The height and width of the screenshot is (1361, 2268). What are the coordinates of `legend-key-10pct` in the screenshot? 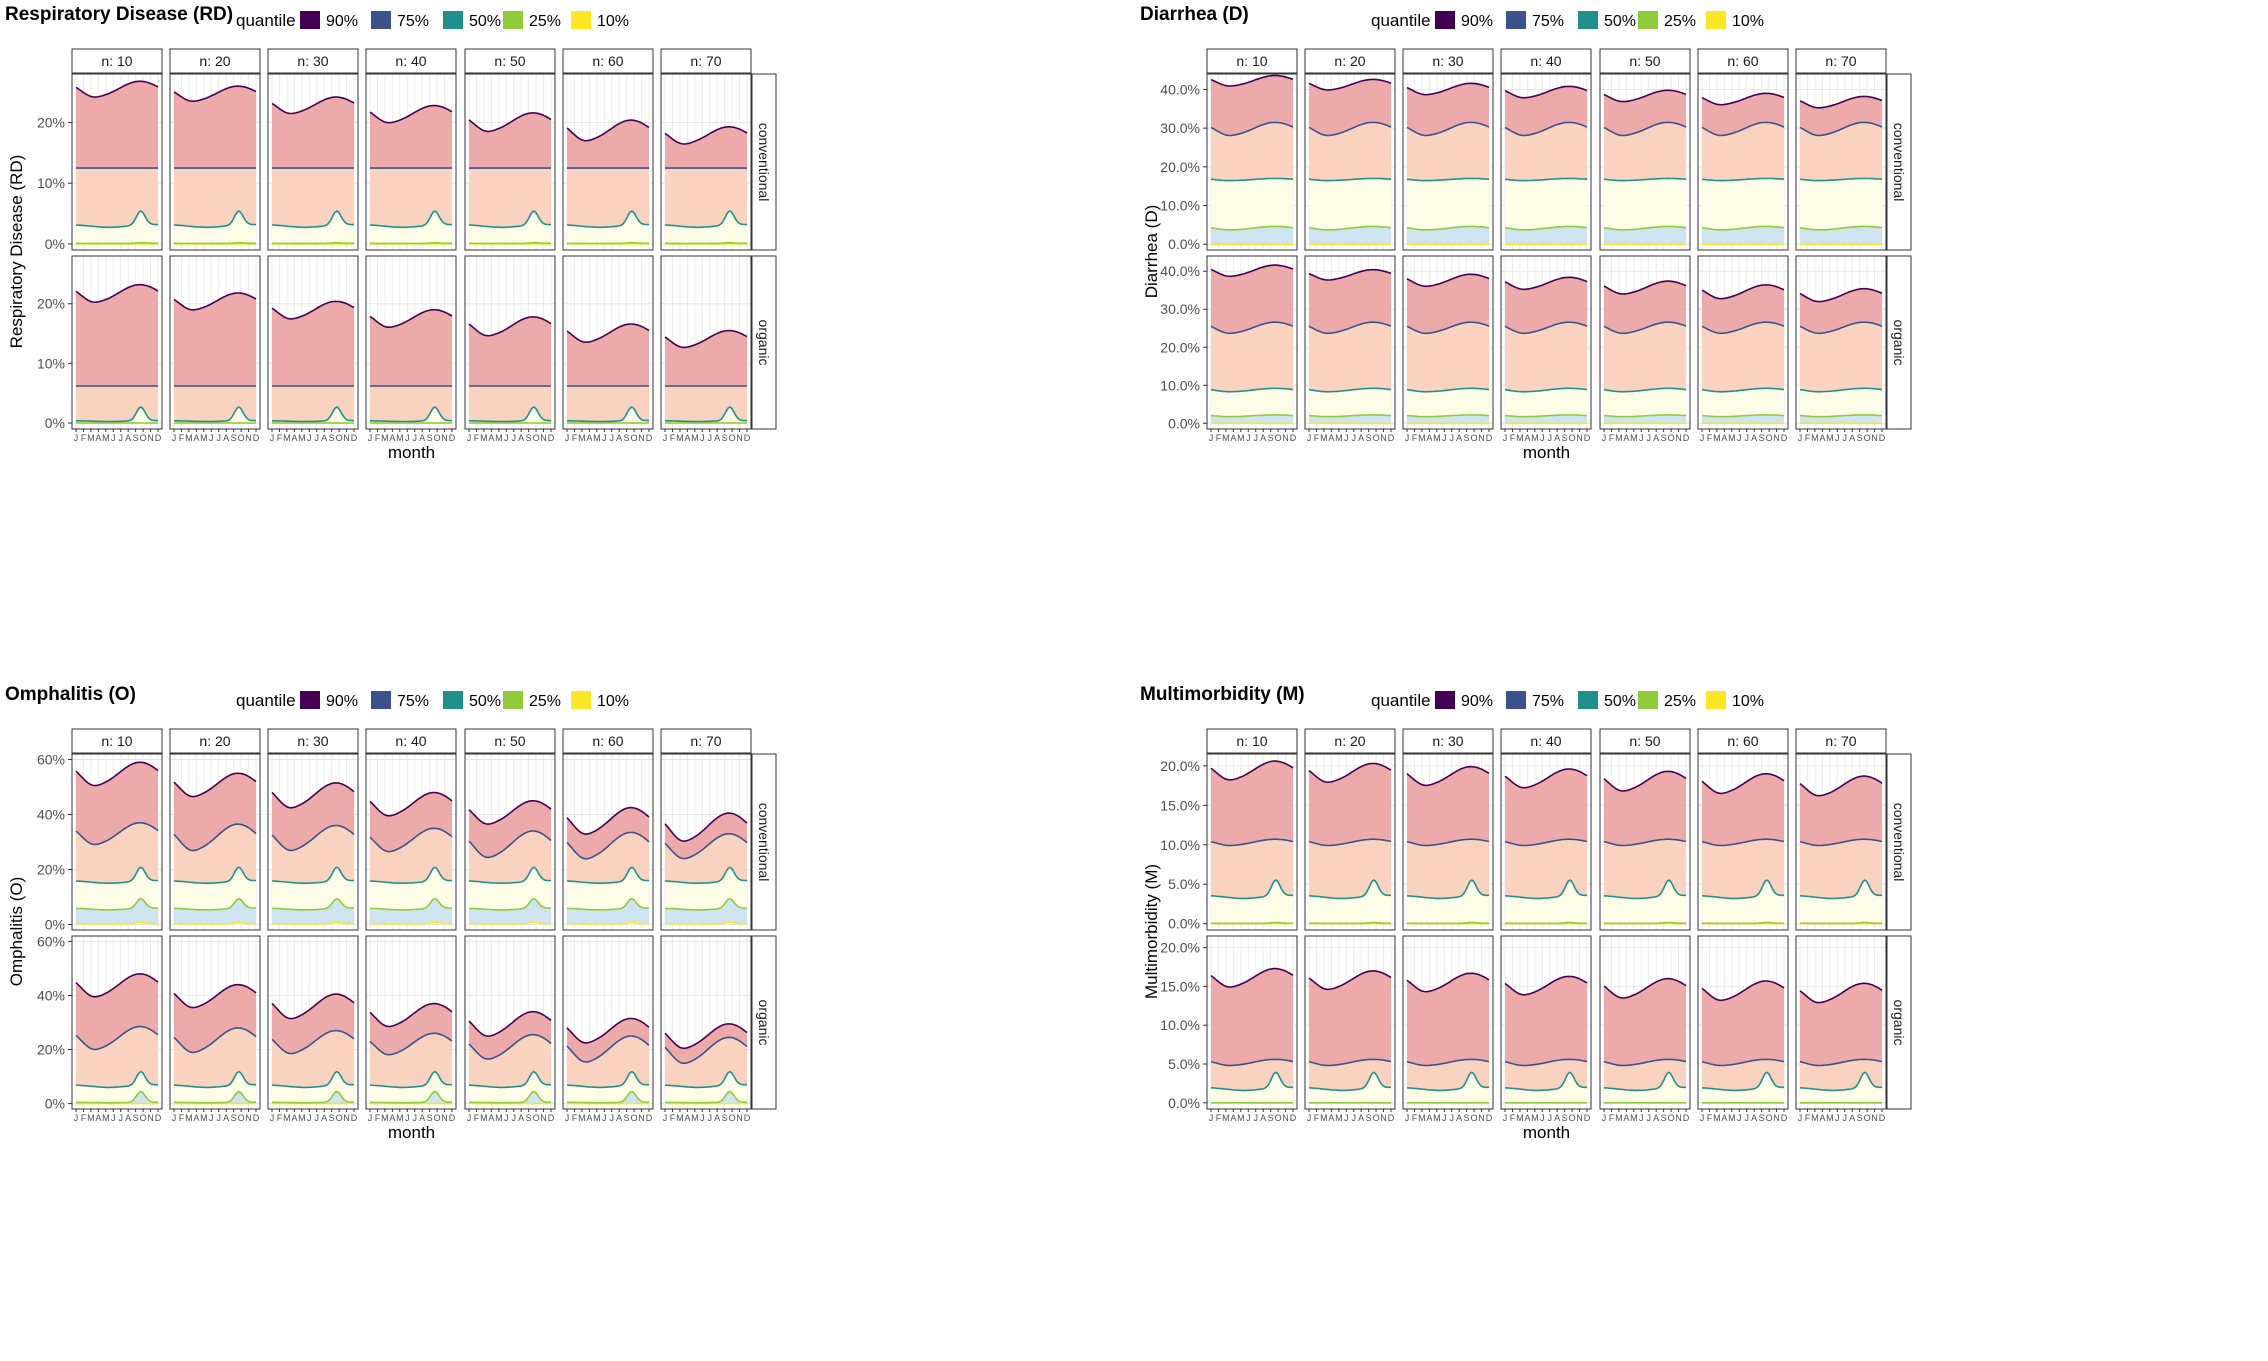 It's located at (1716, 20).